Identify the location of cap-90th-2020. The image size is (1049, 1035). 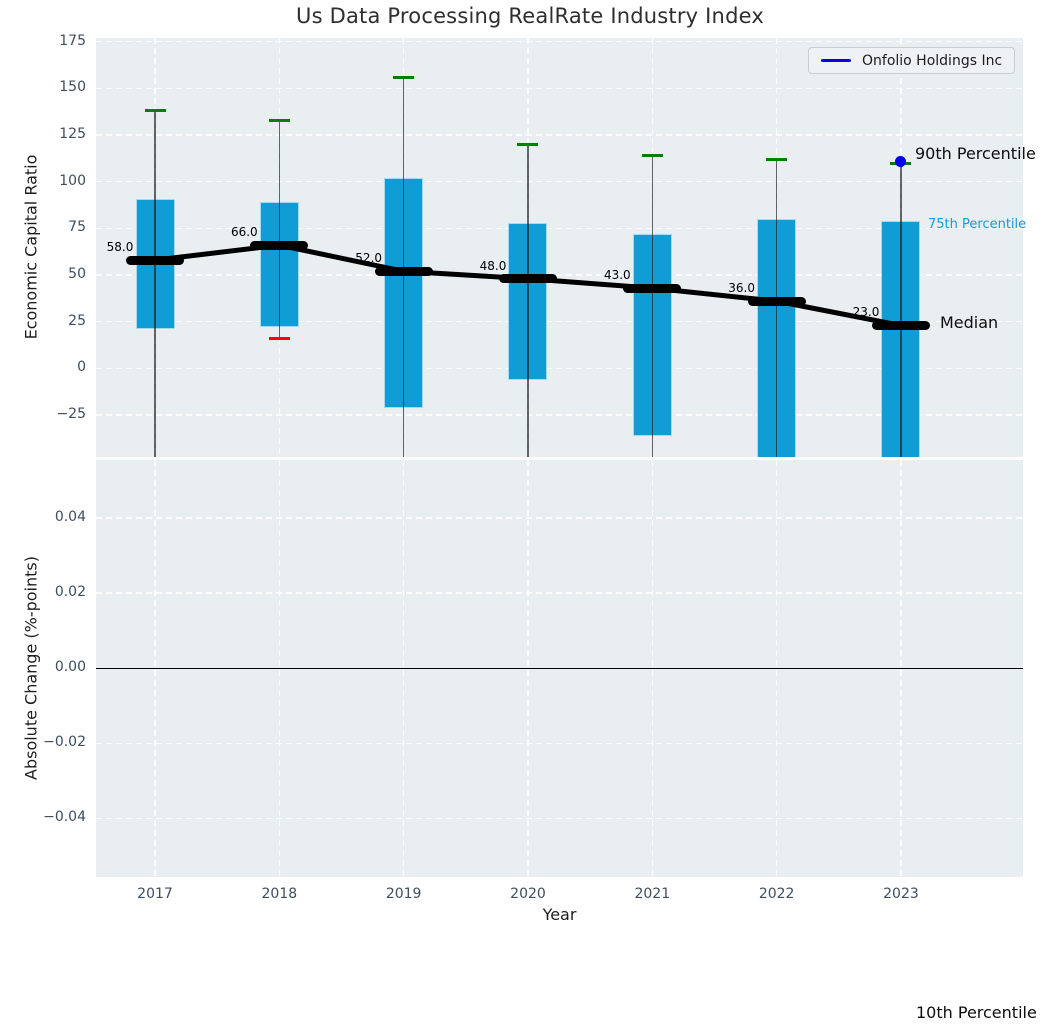
(528, 144).